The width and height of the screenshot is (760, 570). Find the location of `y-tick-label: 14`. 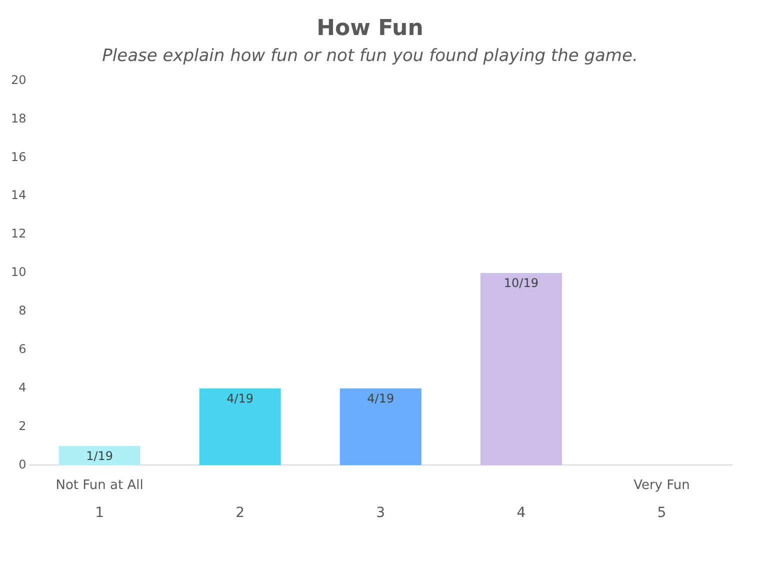

y-tick-label: 14 is located at coordinates (18, 195).